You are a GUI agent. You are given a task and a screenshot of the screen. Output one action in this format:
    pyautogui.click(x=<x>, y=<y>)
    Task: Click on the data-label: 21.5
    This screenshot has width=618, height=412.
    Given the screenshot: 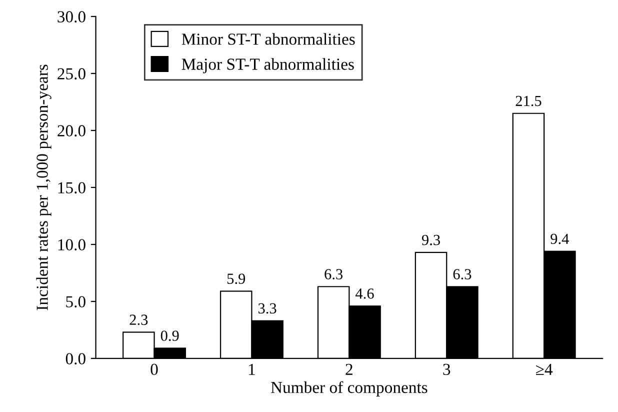 What is the action you would take?
    pyautogui.click(x=529, y=101)
    